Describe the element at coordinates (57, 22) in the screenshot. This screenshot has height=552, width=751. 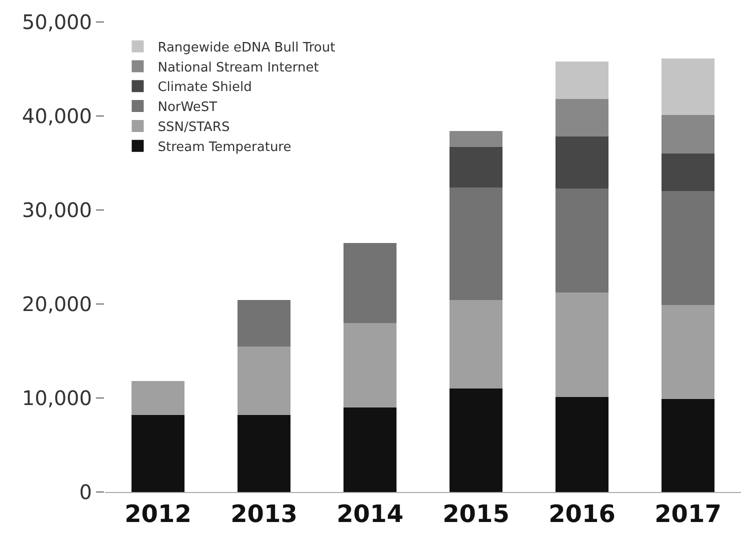
I see `y-tick-label: 50,000` at that location.